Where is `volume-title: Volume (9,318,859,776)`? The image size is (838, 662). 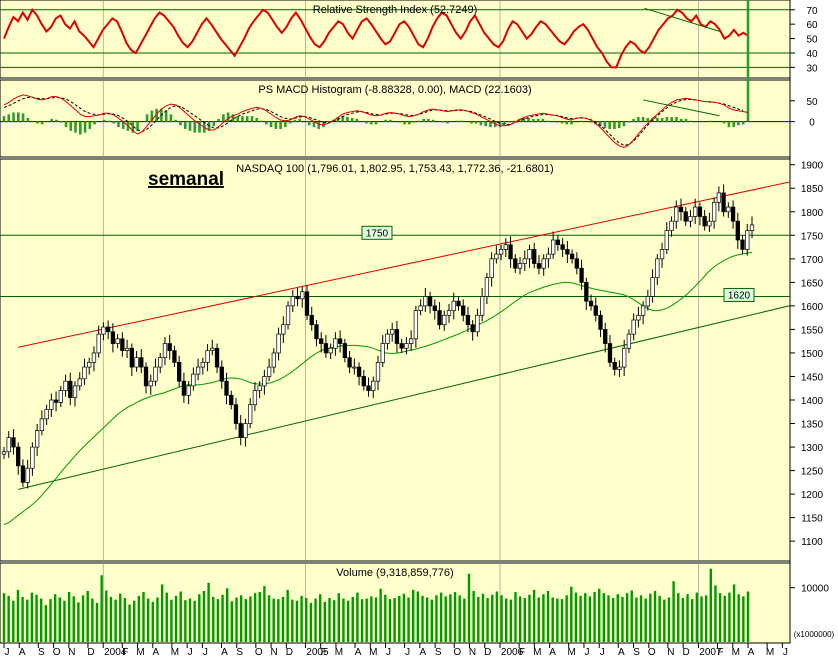
volume-title: Volume (9,318,859,776) is located at coordinates (394, 573).